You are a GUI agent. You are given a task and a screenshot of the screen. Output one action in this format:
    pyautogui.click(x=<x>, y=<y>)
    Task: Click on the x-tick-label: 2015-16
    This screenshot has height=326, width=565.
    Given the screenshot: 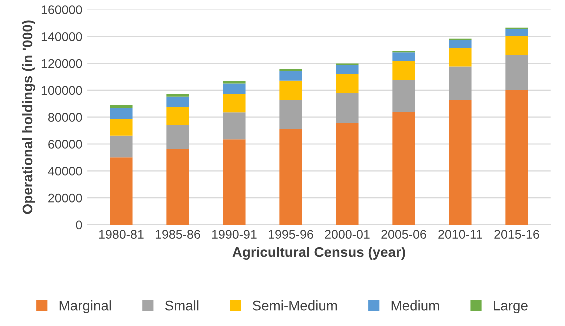 What is the action you would take?
    pyautogui.click(x=517, y=234)
    